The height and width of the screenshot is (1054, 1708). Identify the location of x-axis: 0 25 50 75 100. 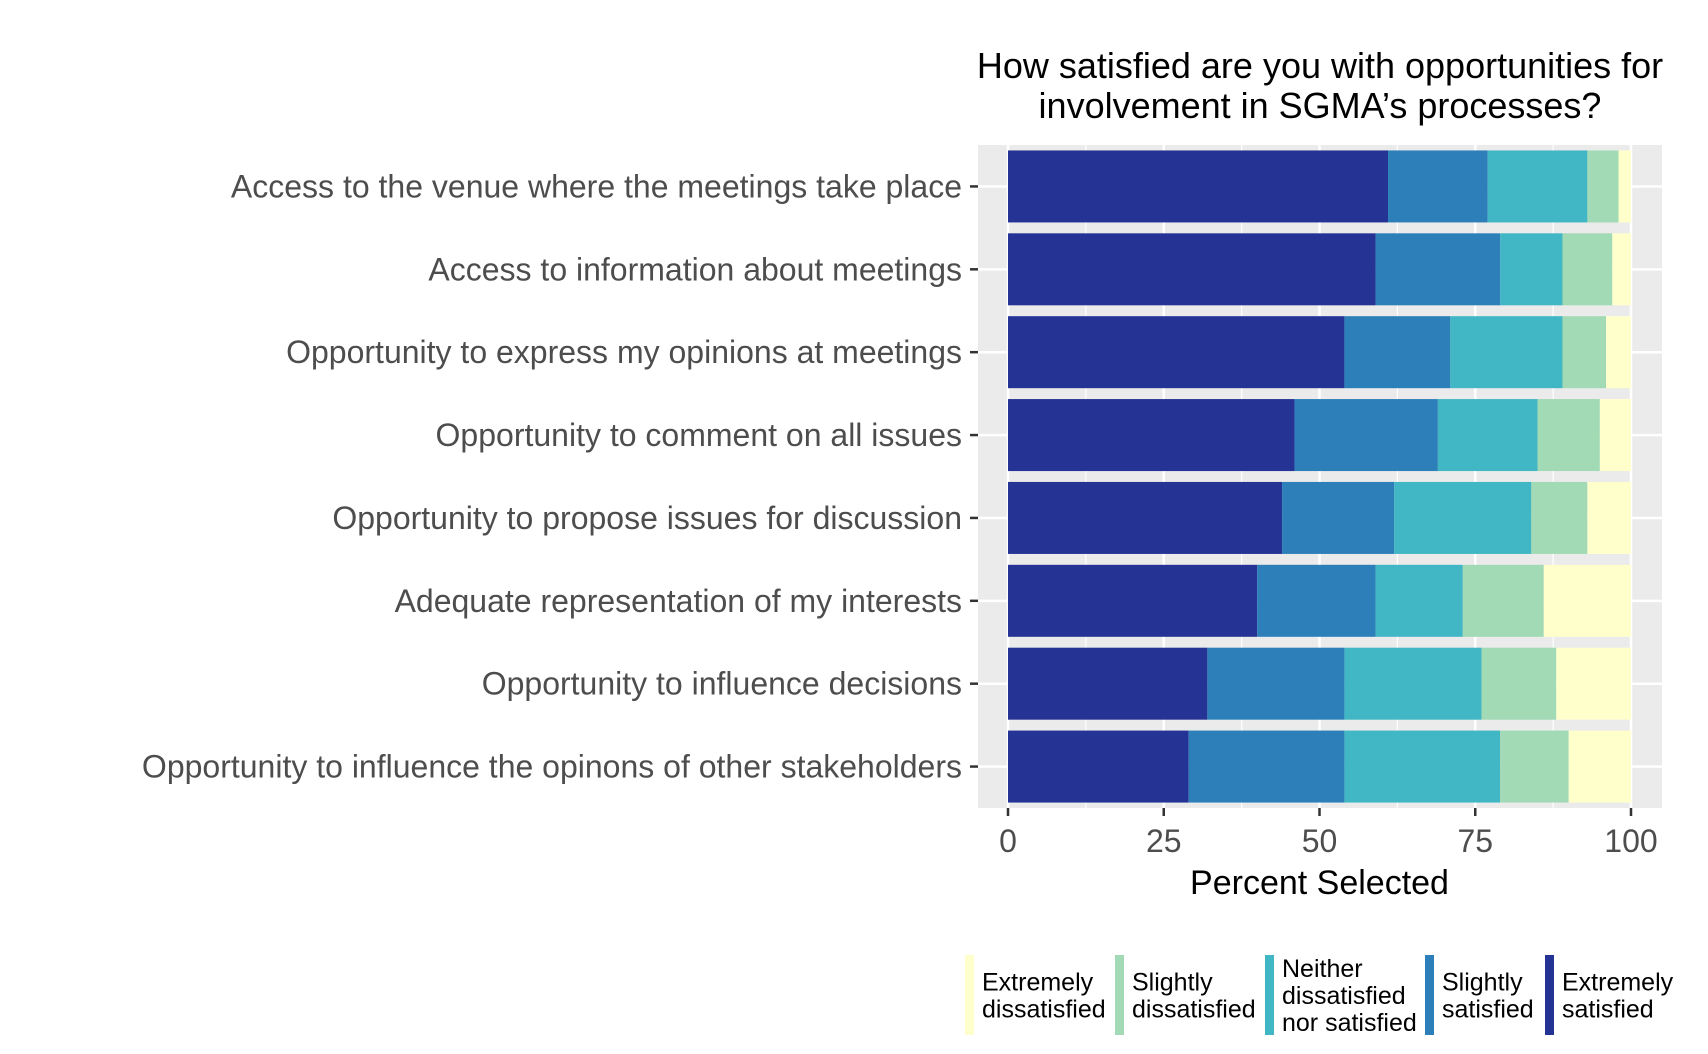
(1328, 833).